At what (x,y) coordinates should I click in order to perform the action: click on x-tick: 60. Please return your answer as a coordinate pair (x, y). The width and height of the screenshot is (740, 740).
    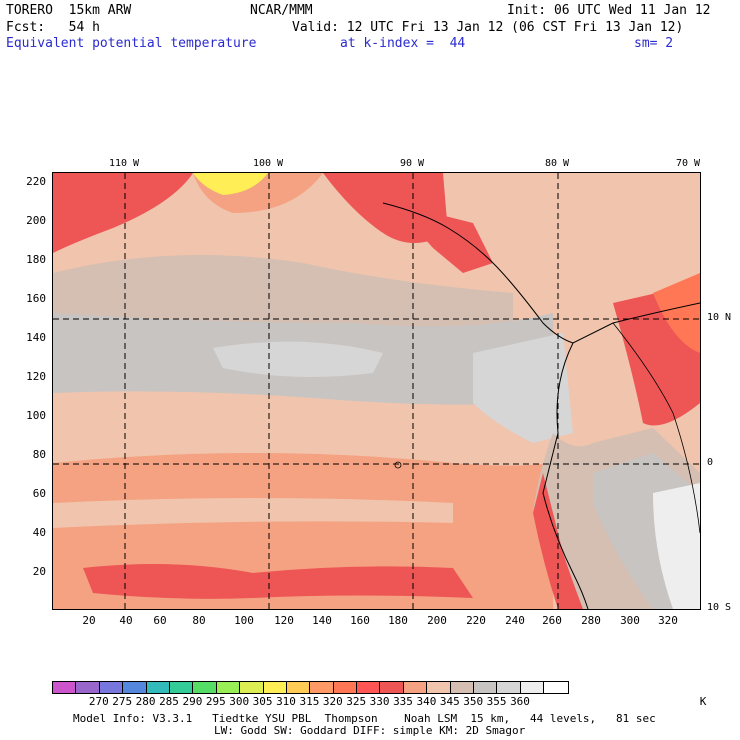
    Looking at the image, I should click on (160, 620).